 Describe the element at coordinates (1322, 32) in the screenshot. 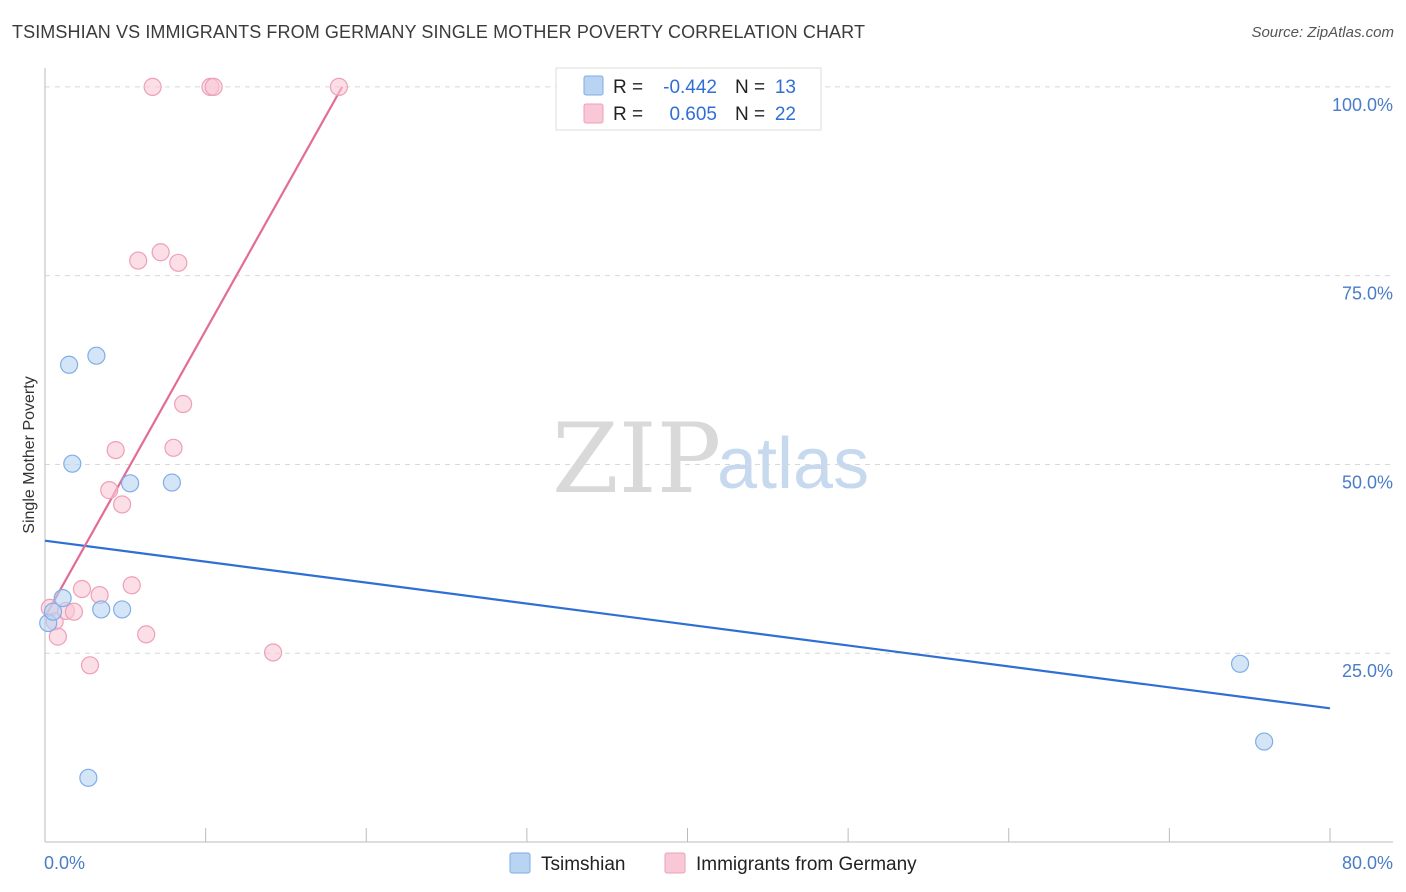

I see `source-label: Source: ZipAtlas.com` at that location.